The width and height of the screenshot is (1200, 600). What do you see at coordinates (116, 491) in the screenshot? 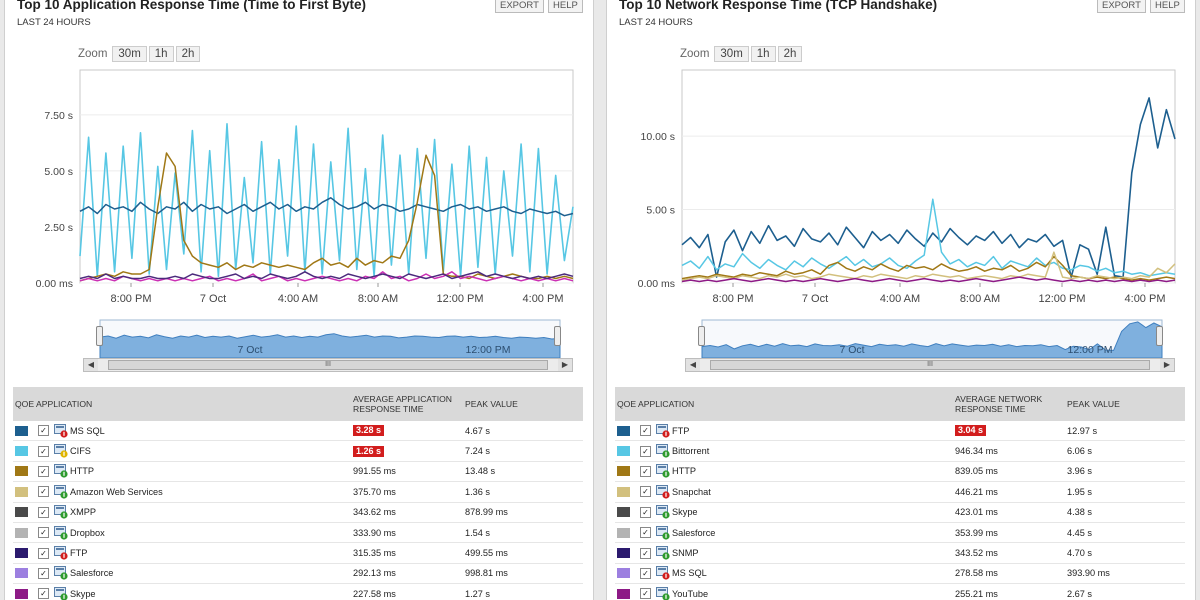
I see `application-name: Amazon Web Services` at bounding box center [116, 491].